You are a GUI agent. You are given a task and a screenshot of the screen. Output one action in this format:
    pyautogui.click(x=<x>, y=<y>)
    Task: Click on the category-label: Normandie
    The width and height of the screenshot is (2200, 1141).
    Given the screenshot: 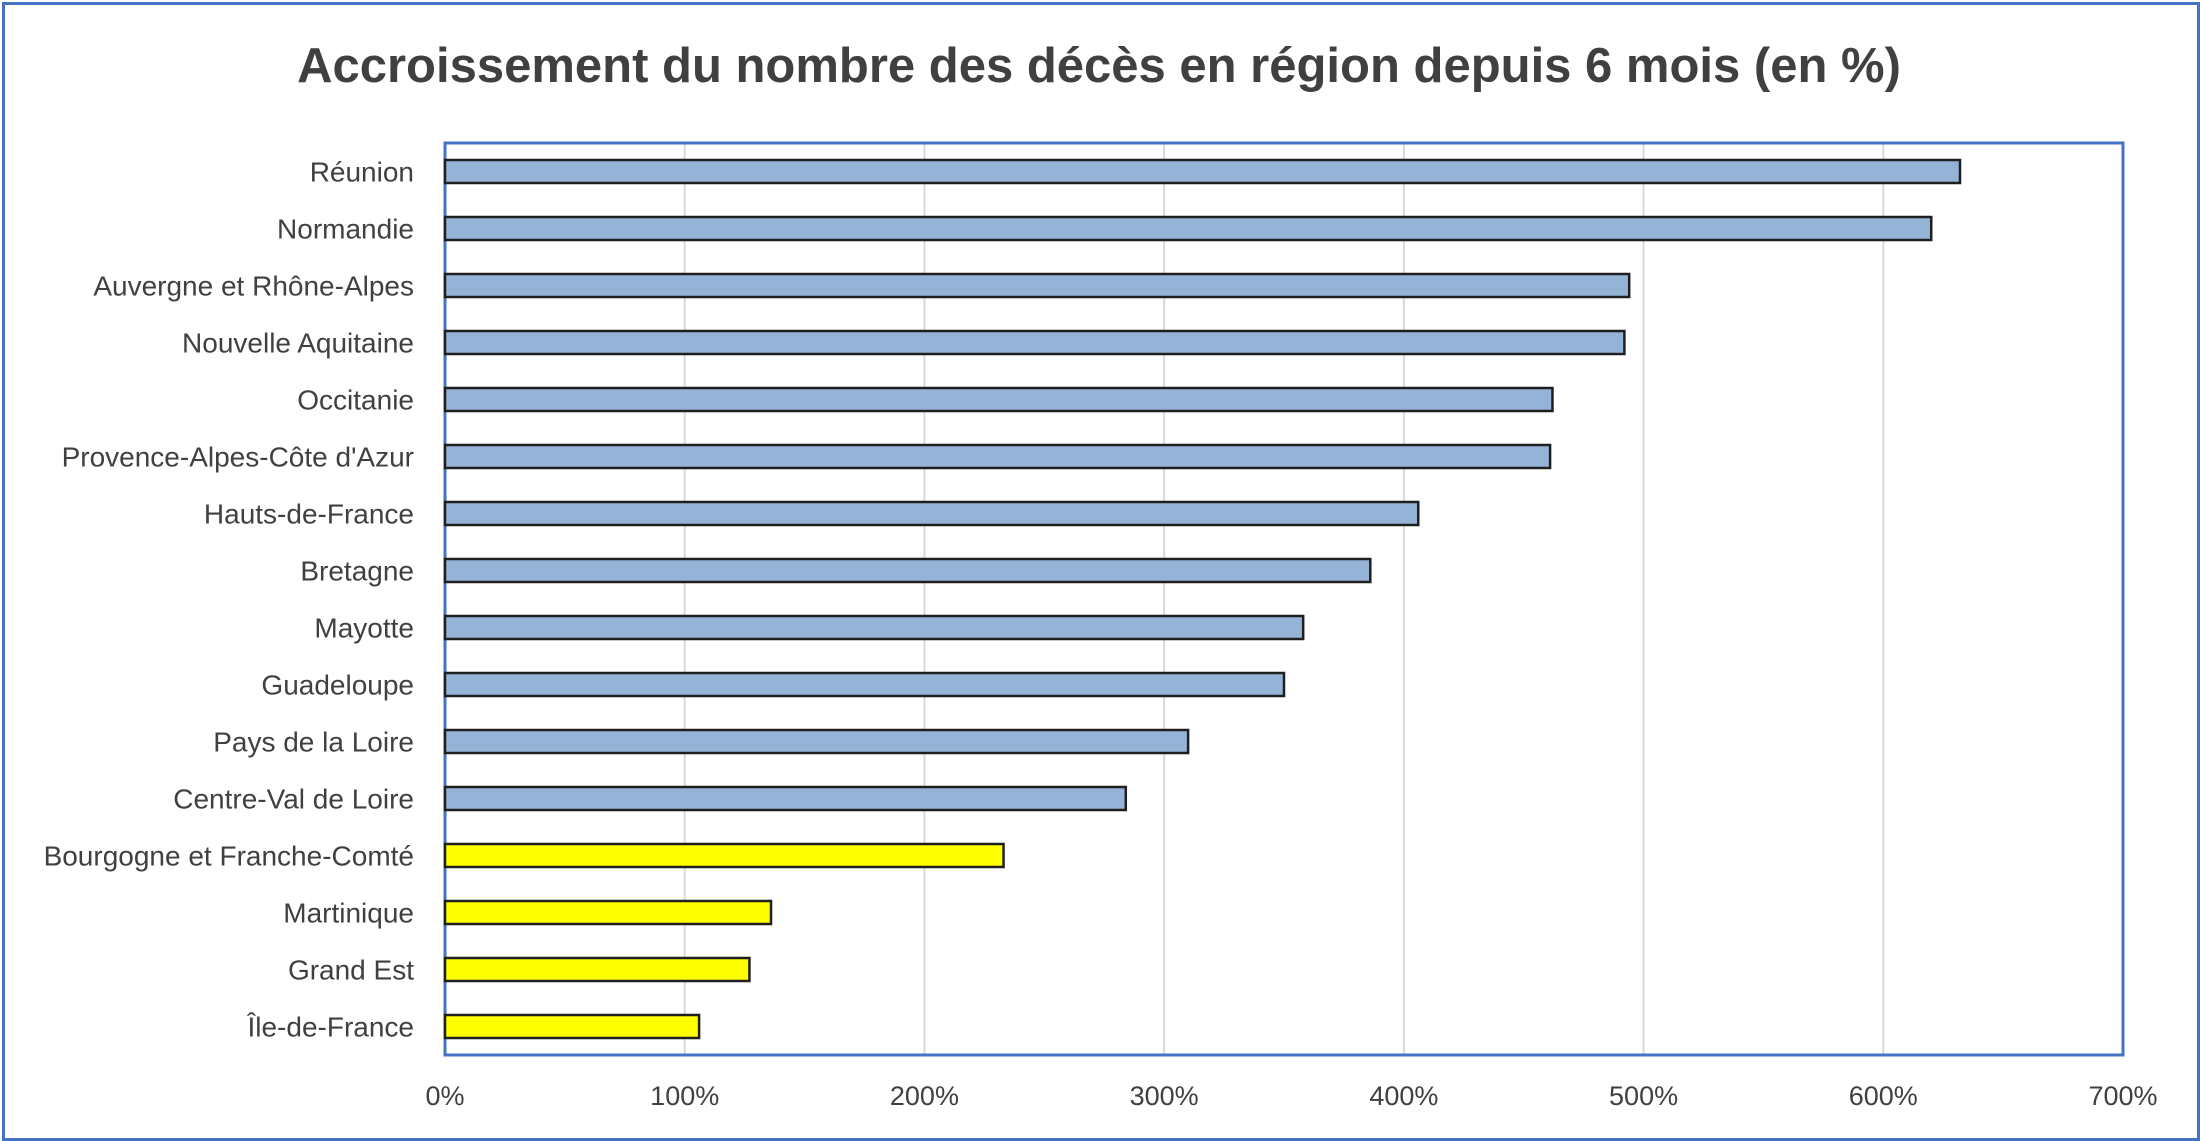 What is the action you would take?
    pyautogui.click(x=345, y=229)
    